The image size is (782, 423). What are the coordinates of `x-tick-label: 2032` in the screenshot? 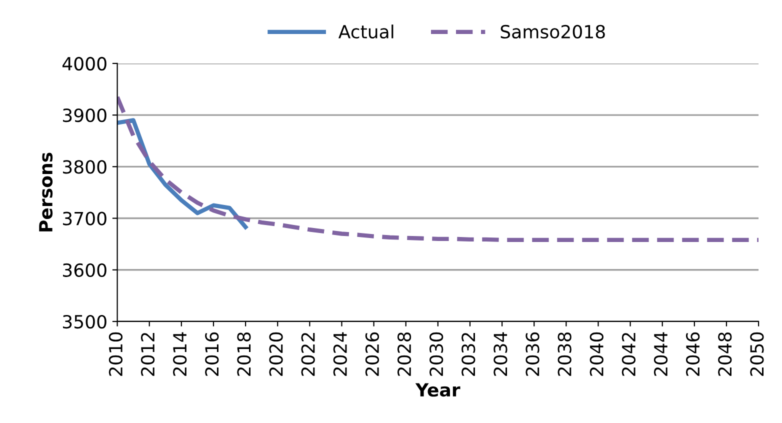 It's located at (469, 354).